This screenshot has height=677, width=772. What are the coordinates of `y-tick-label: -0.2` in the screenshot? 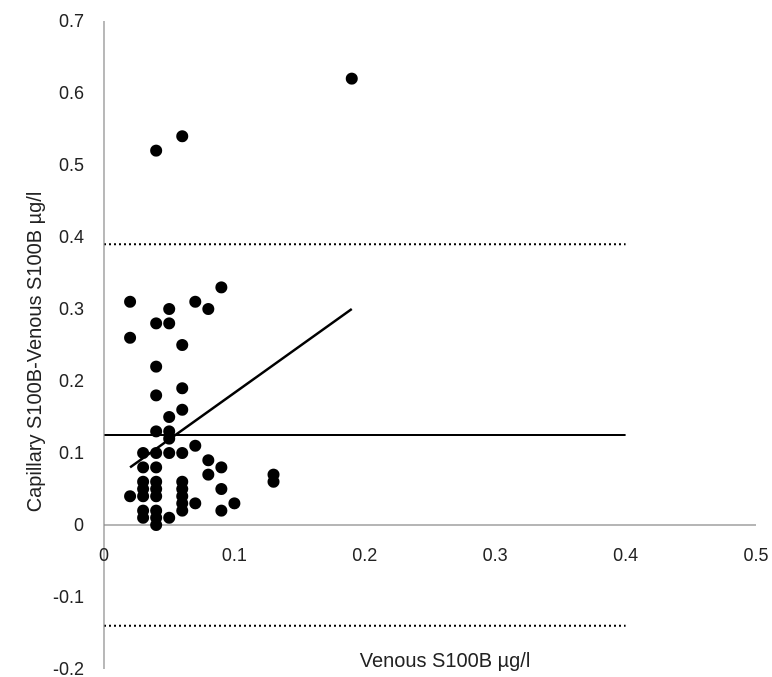 It's located at (68, 668).